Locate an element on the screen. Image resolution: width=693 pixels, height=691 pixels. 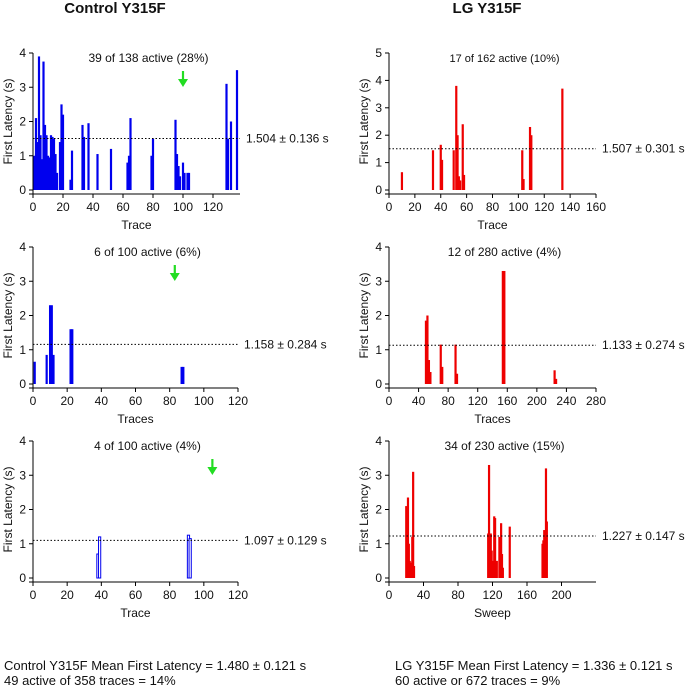
x-tick-label-3-80: 80 is located at coordinates (170, 401).